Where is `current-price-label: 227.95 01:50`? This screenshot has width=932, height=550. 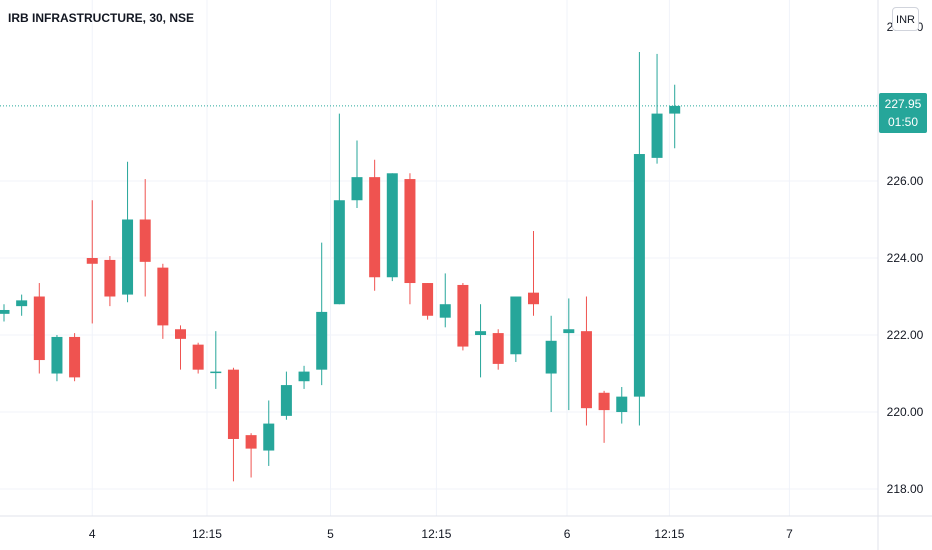
current-price-label: 227.95 01:50 is located at coordinates (903, 113).